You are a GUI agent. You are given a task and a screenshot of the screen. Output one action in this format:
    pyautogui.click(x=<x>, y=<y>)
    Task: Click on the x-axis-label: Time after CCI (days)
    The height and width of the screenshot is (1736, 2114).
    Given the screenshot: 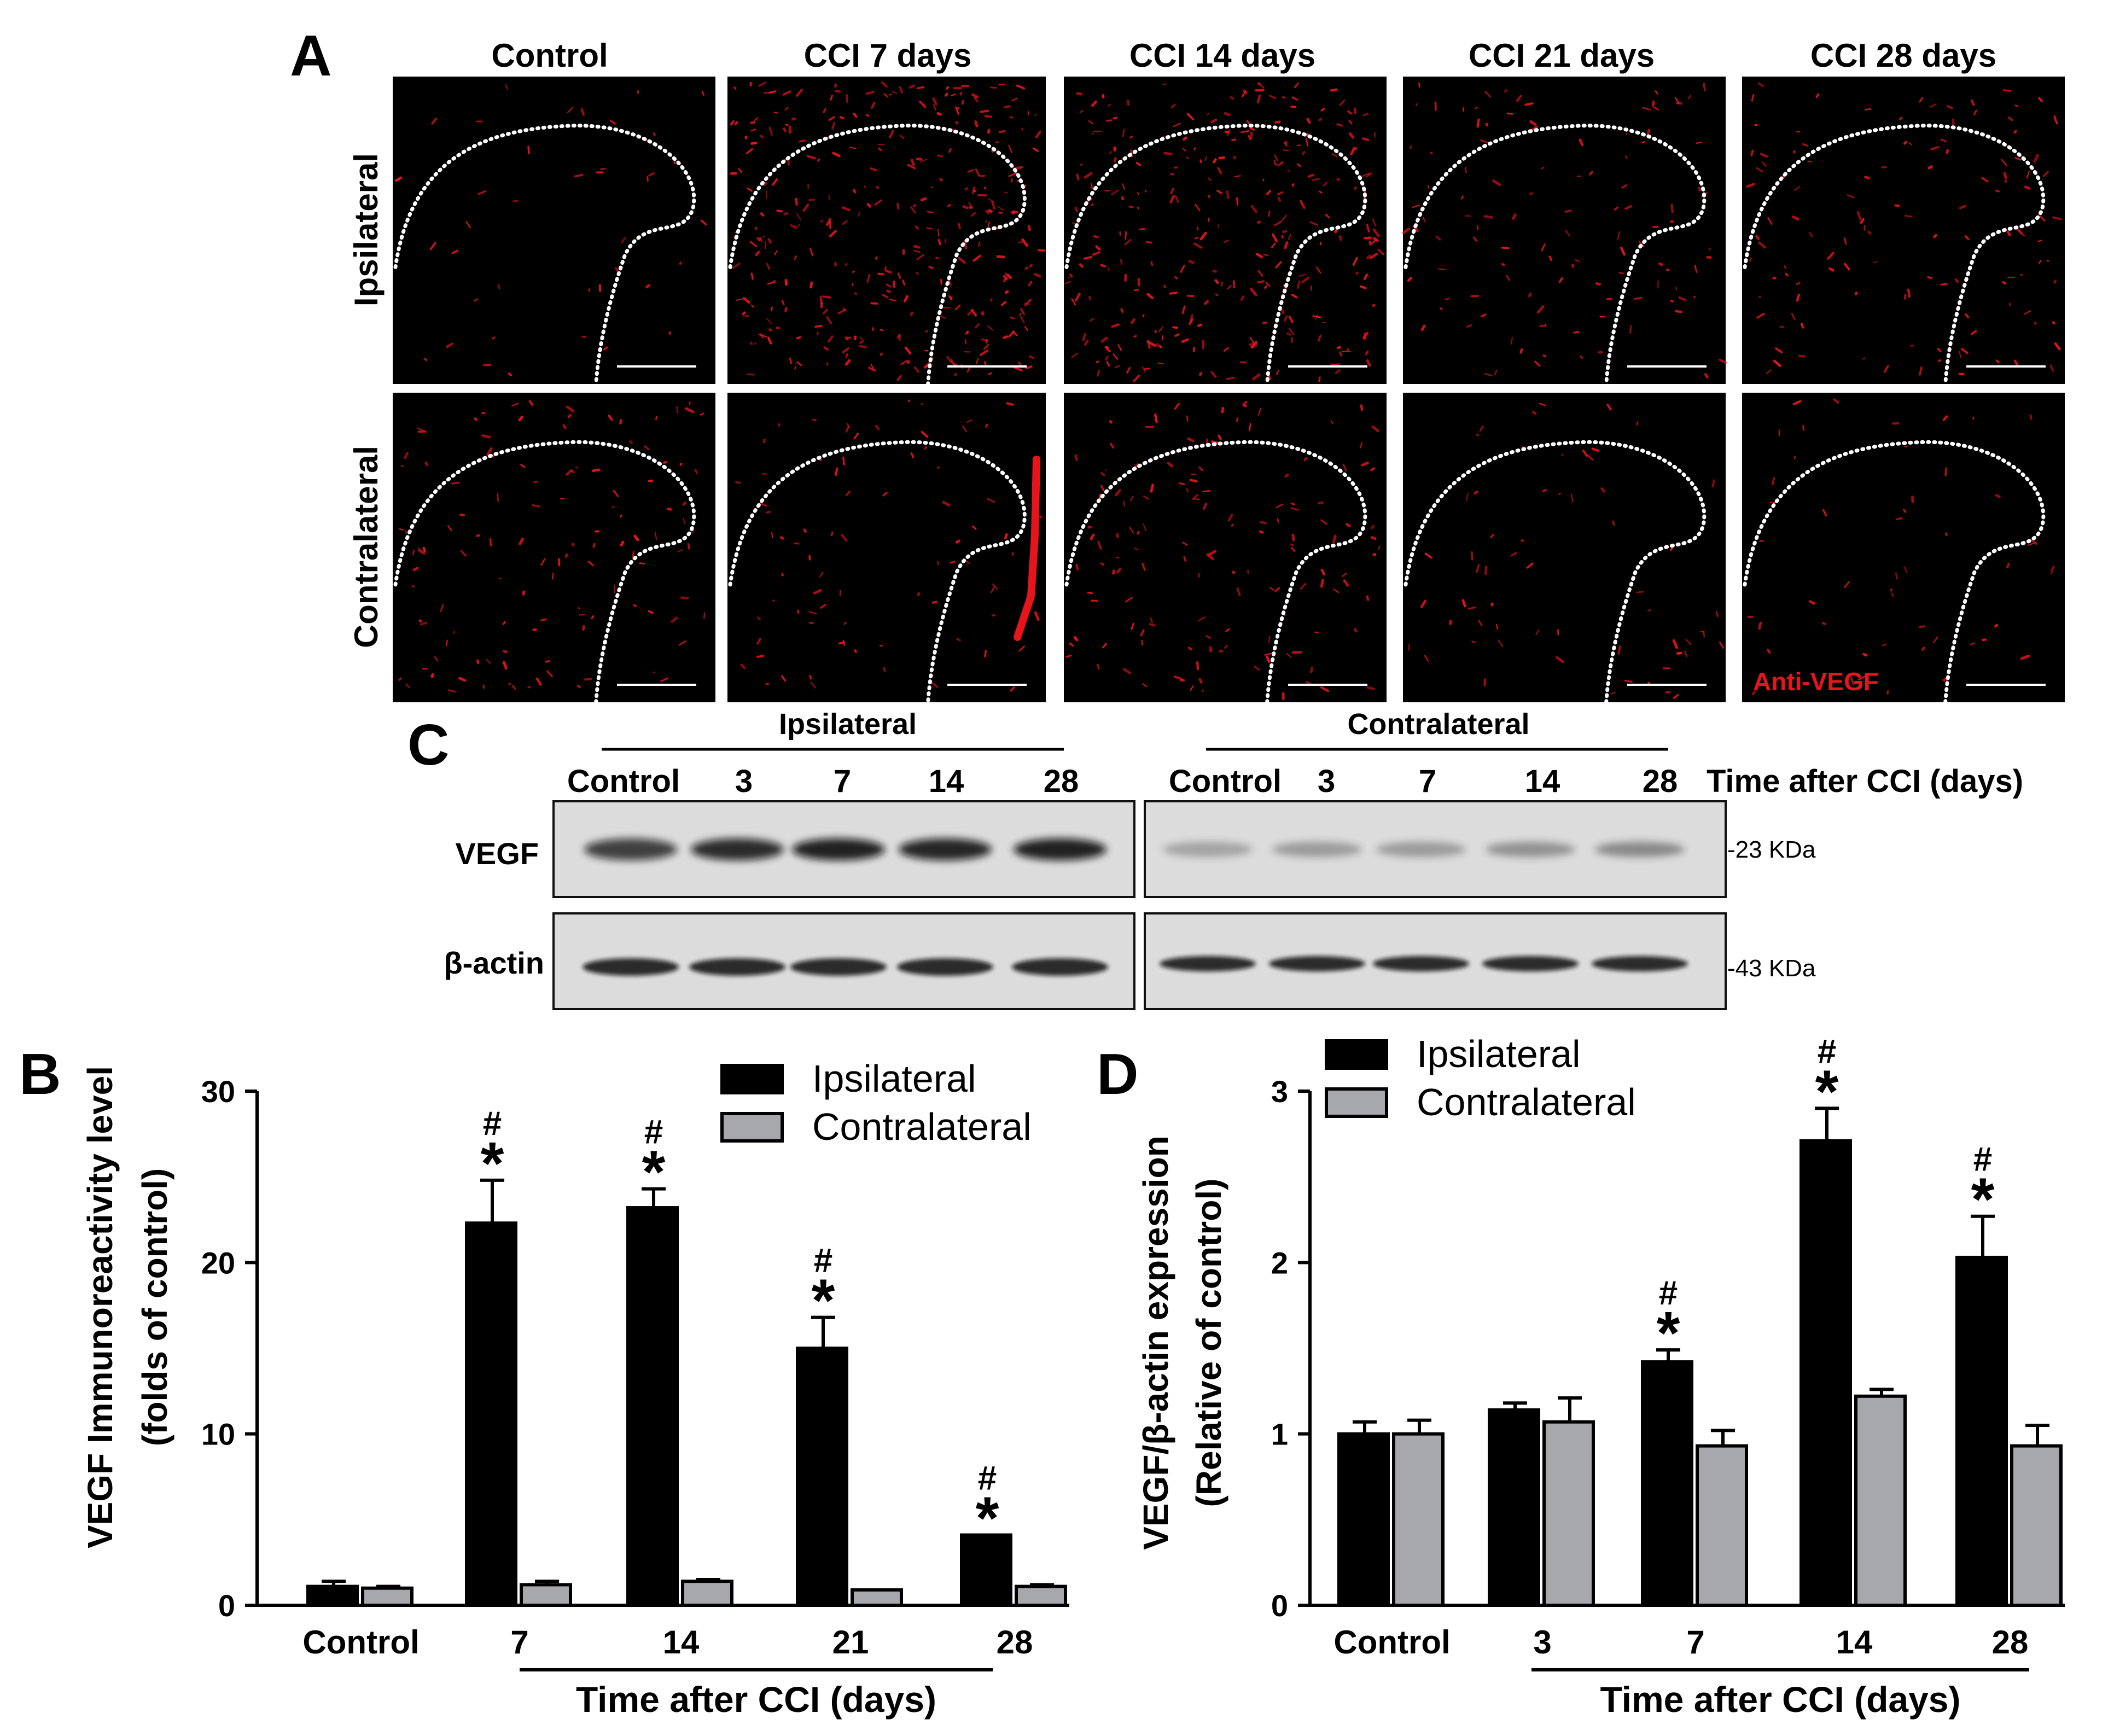 What is the action you would take?
    pyautogui.click(x=756, y=1699)
    